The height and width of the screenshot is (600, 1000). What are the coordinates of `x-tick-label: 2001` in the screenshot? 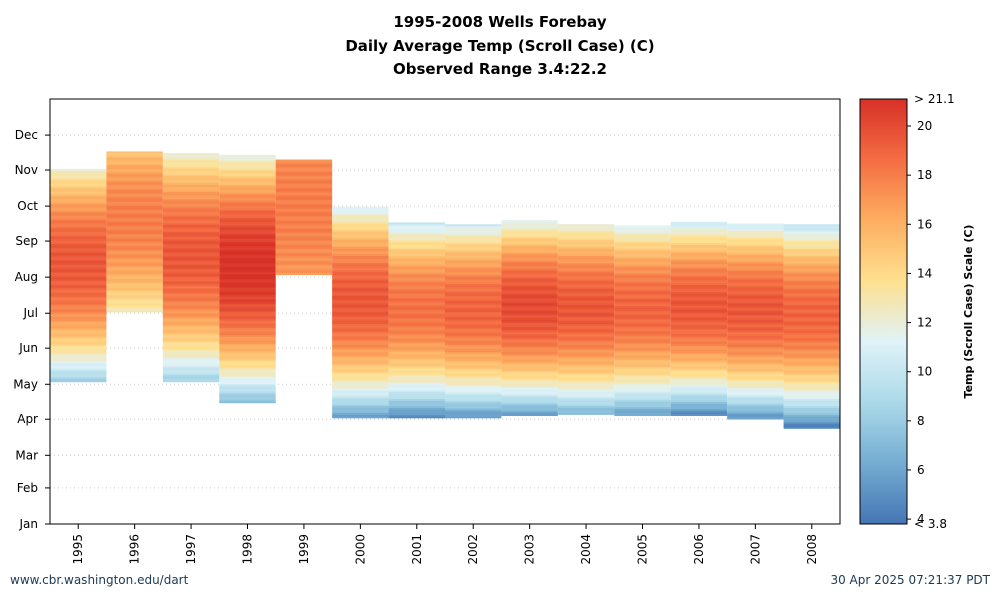 It's located at (417, 549).